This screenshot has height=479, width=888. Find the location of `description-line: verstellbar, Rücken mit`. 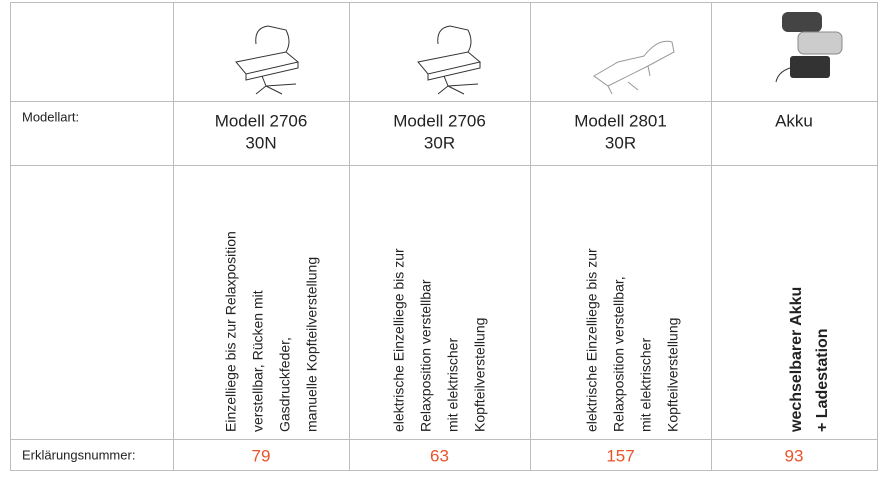

description-line: verstellbar, Rücken mit is located at coordinates (258, 361).